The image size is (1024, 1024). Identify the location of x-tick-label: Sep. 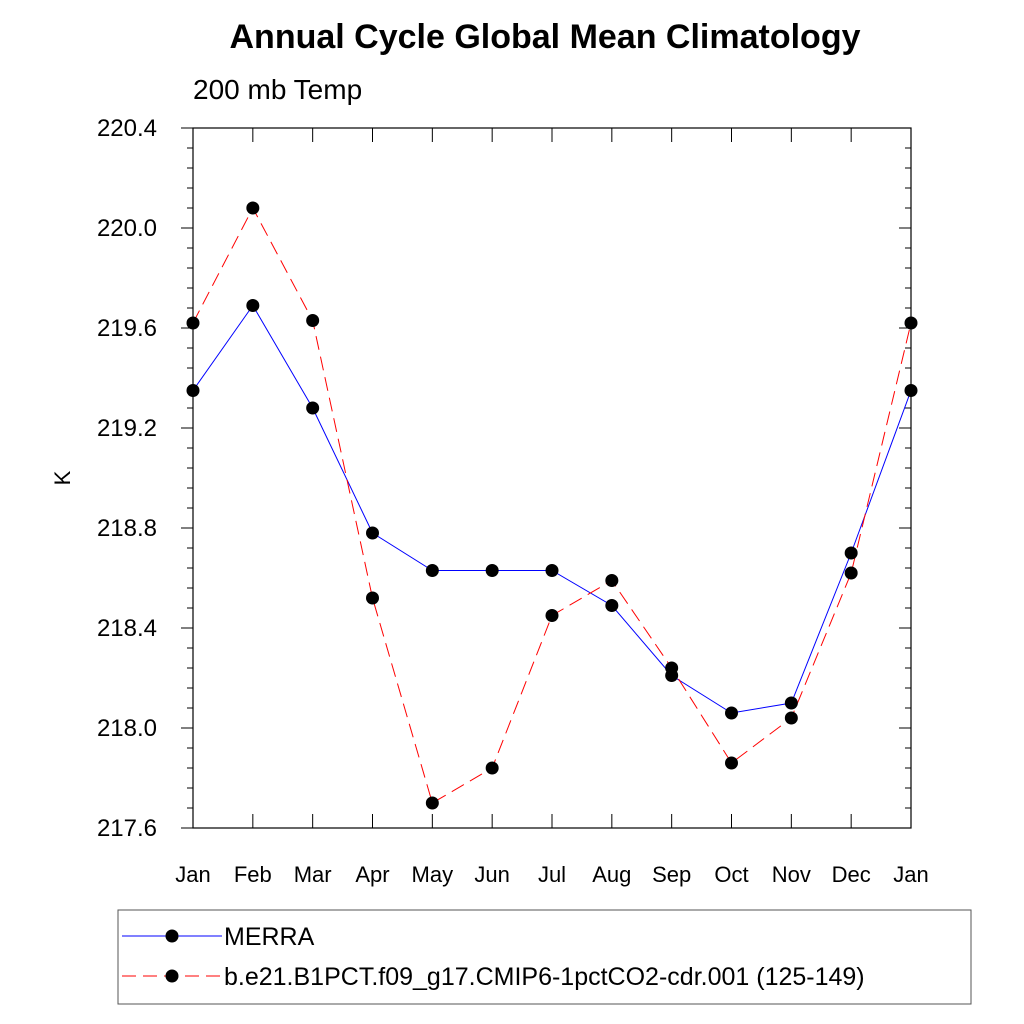
(671, 874).